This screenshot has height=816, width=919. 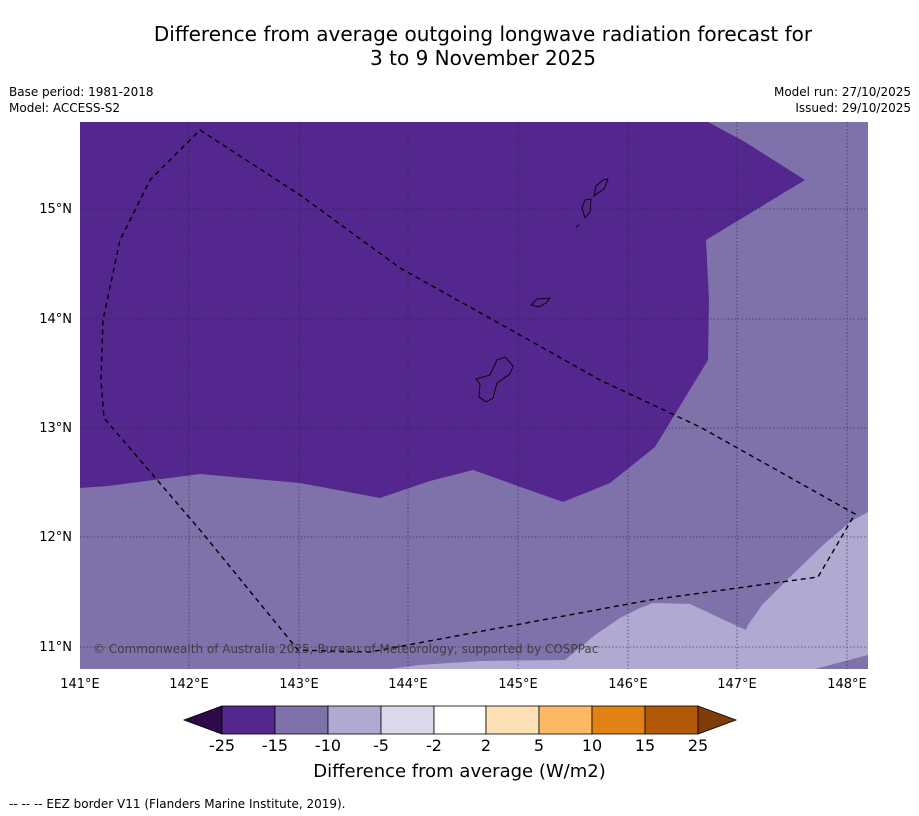 I want to click on anomaly-region-weak, so click(x=629, y=590).